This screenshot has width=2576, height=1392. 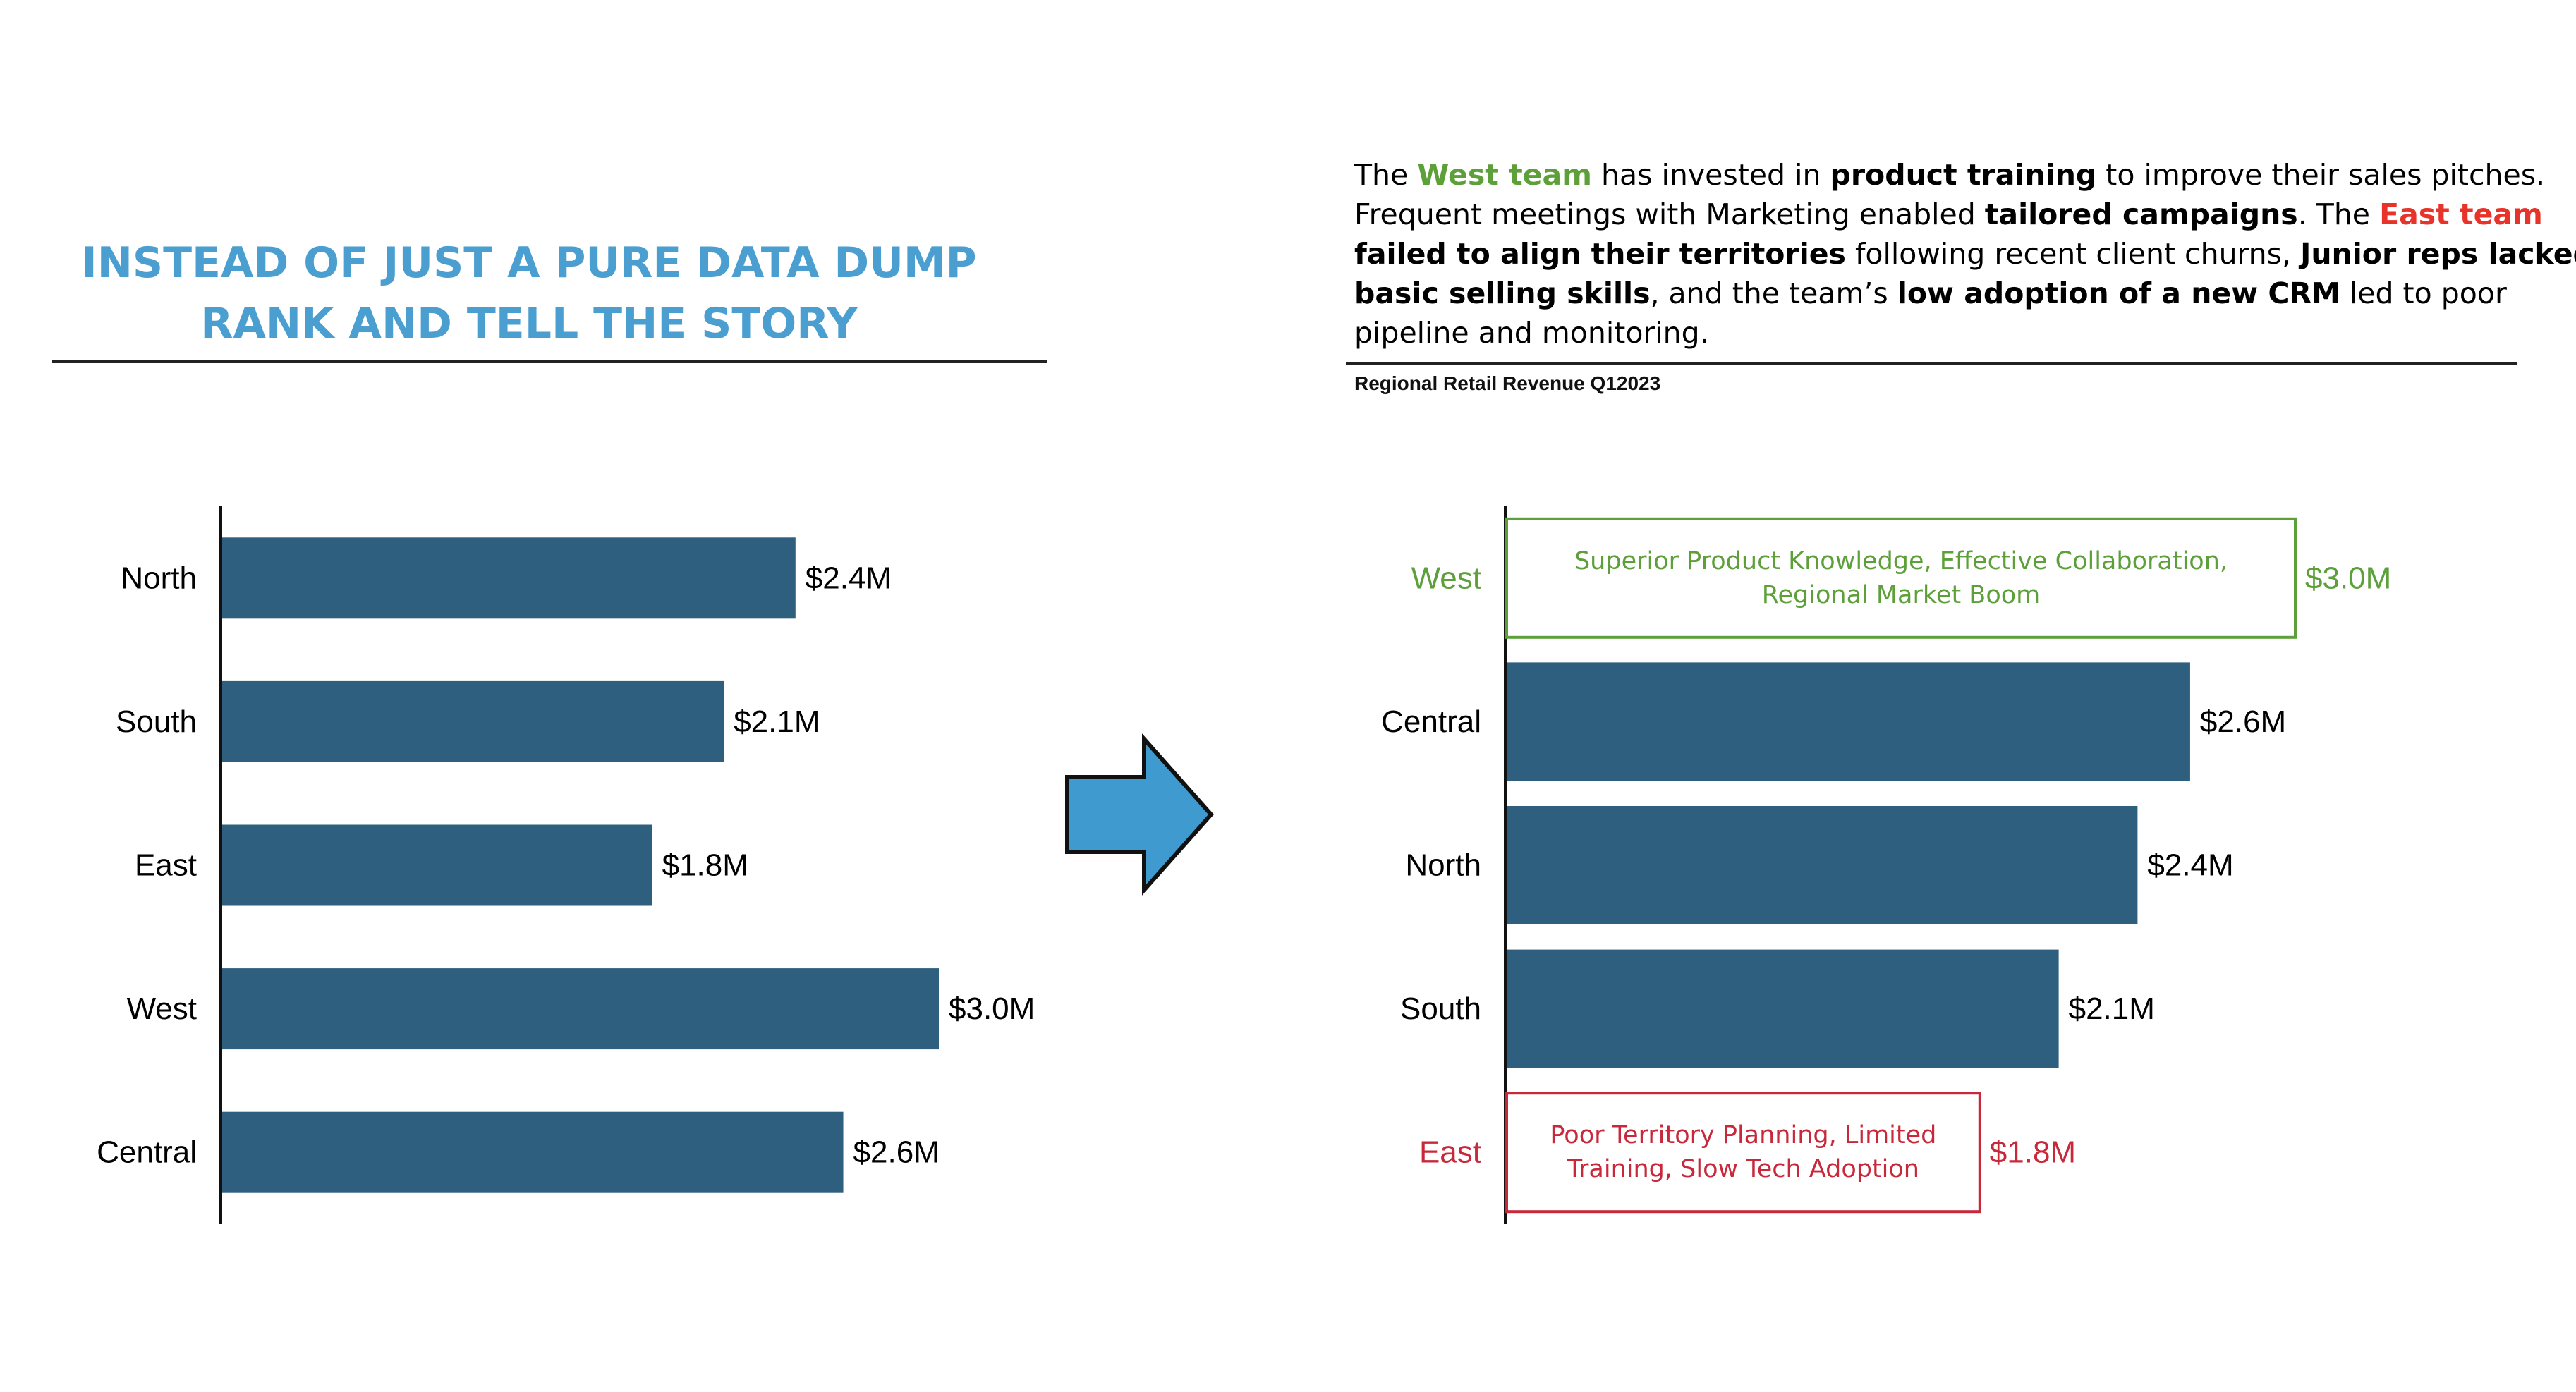 I want to click on bar-annotation: Regional Market Boom, so click(x=1902, y=595).